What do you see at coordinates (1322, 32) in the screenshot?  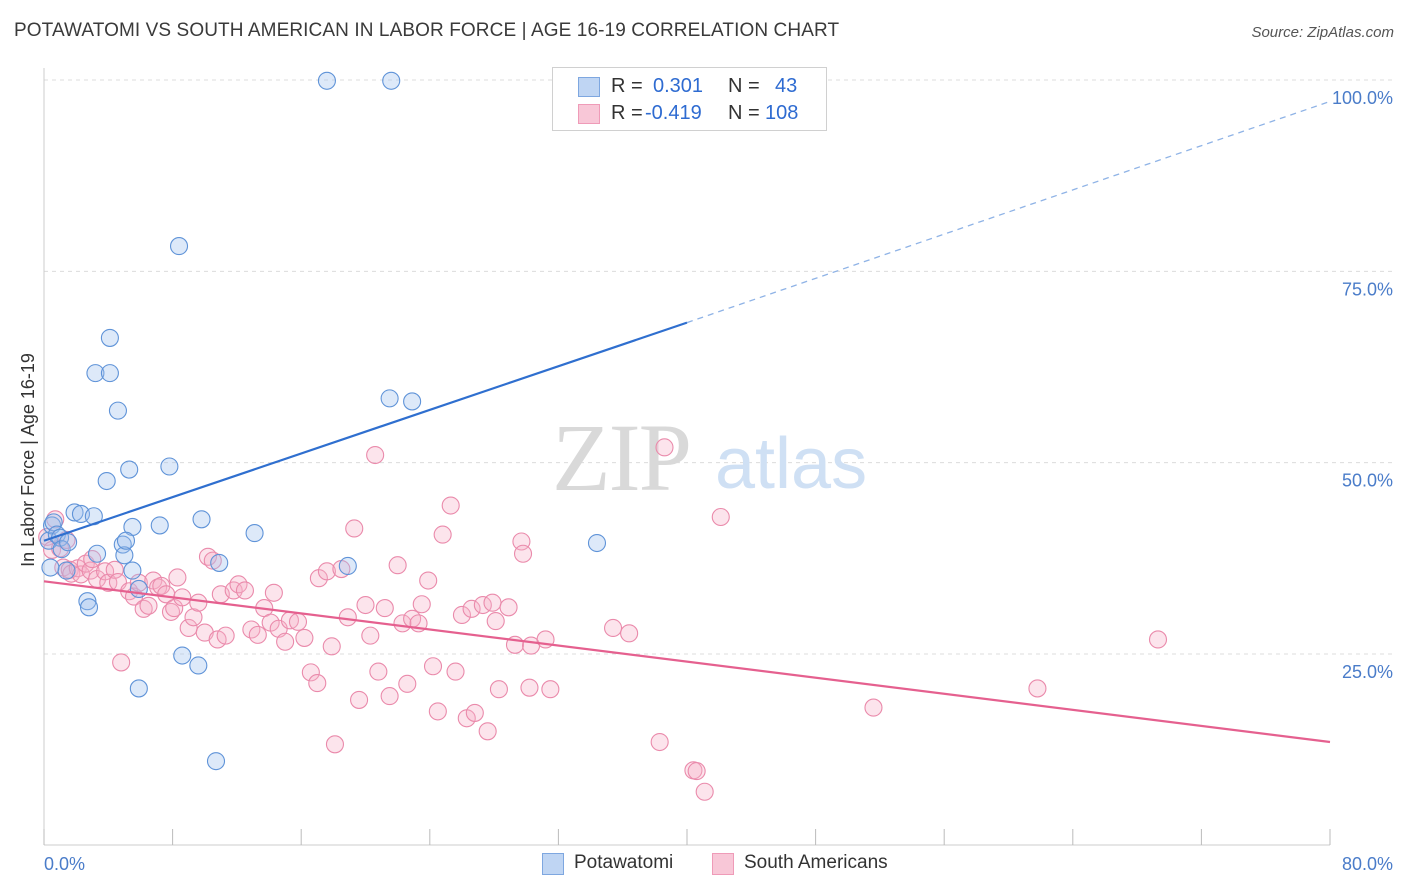 I see `chart-source: Source: ZipAtlas.com` at bounding box center [1322, 32].